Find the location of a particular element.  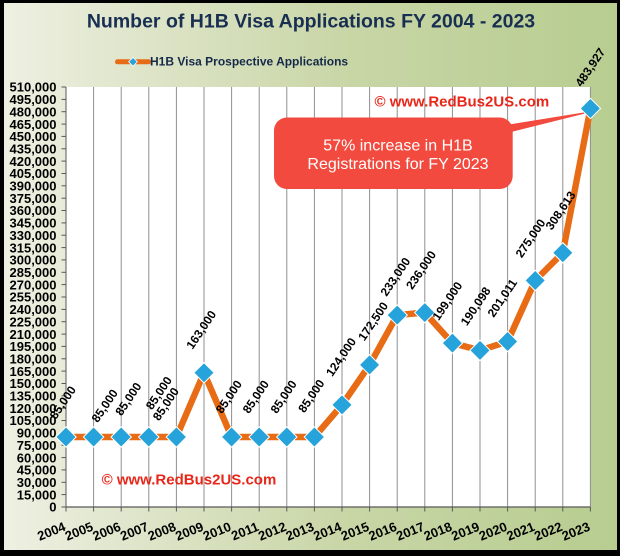

svg-text: 210,000 is located at coordinates (33, 334).